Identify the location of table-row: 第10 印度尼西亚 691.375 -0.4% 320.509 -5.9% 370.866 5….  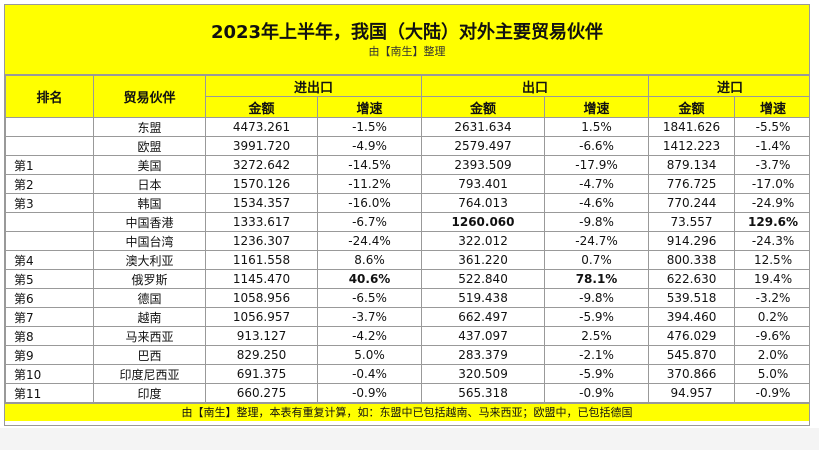
(407, 374).